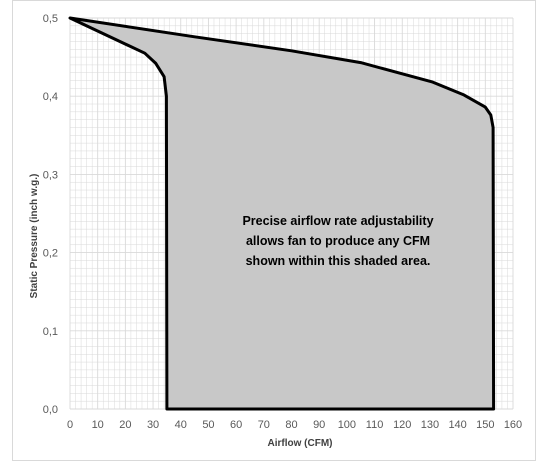 The width and height of the screenshot is (537, 462). Describe the element at coordinates (181, 425) in the screenshot. I see `x-tick-label: 40` at that location.